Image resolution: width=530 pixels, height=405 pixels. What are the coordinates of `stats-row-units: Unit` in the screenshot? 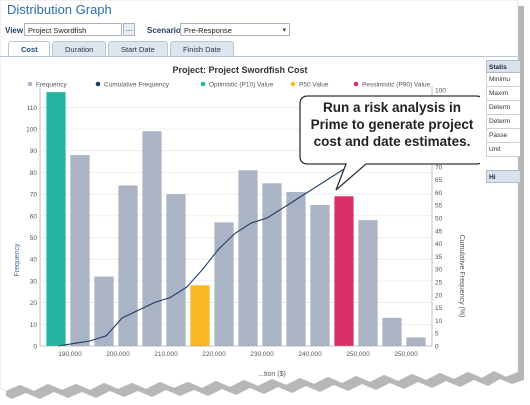 It's located at (503, 150).